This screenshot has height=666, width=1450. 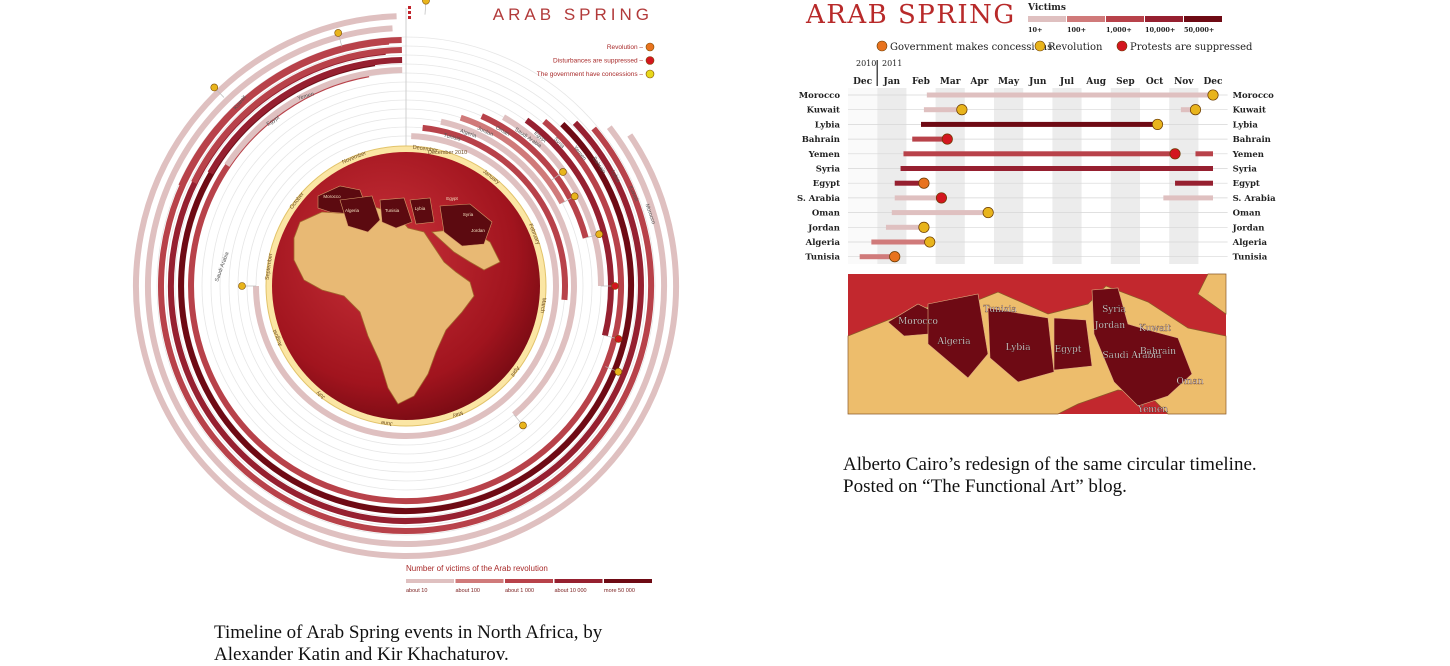 What do you see at coordinates (823, 243) in the screenshot?
I see `row-label-left: Algeria` at bounding box center [823, 243].